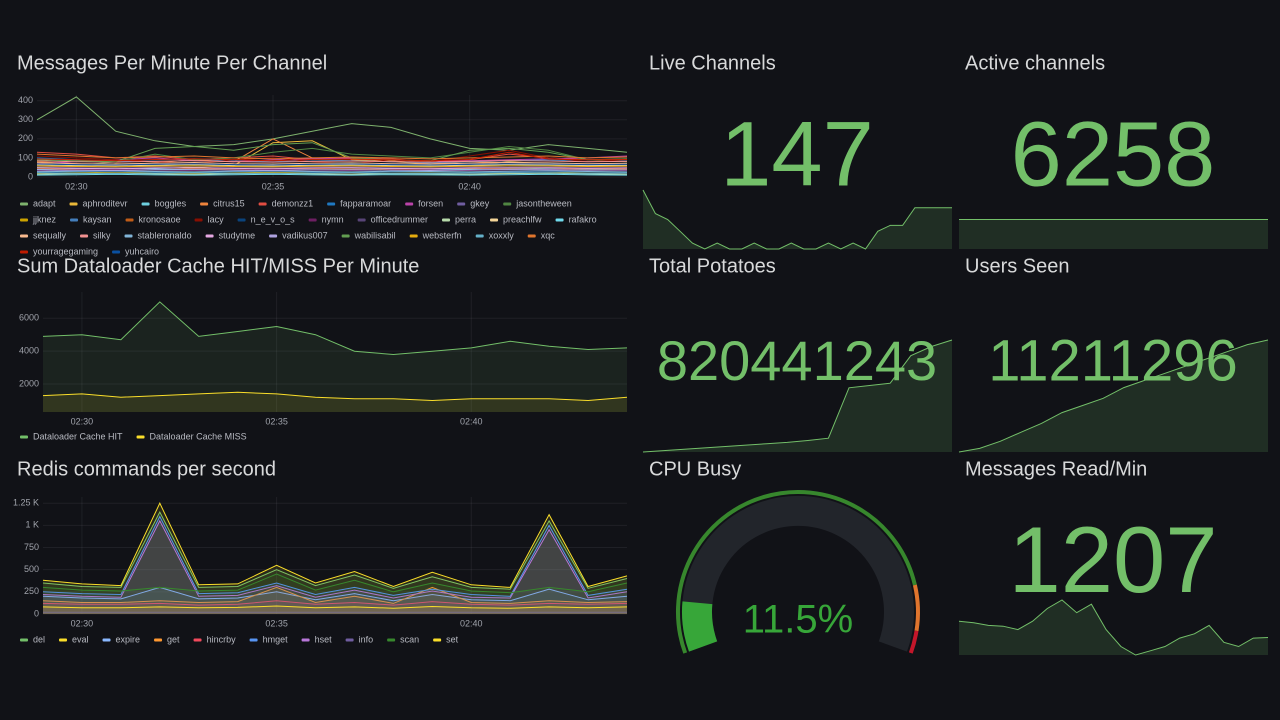 The width and height of the screenshot is (1280, 720). Describe the element at coordinates (29, 318) in the screenshot. I see `y-tick-label: 6000` at that location.